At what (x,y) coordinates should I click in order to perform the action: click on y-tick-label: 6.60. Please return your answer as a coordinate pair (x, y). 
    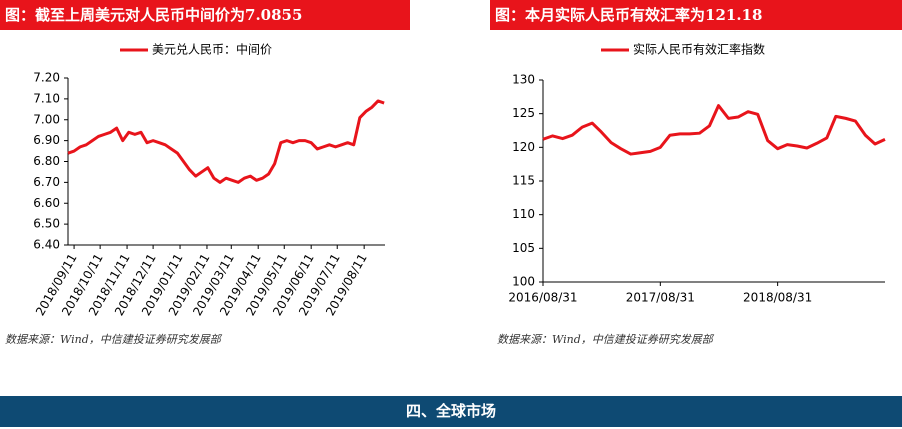
    Looking at the image, I should click on (46, 203).